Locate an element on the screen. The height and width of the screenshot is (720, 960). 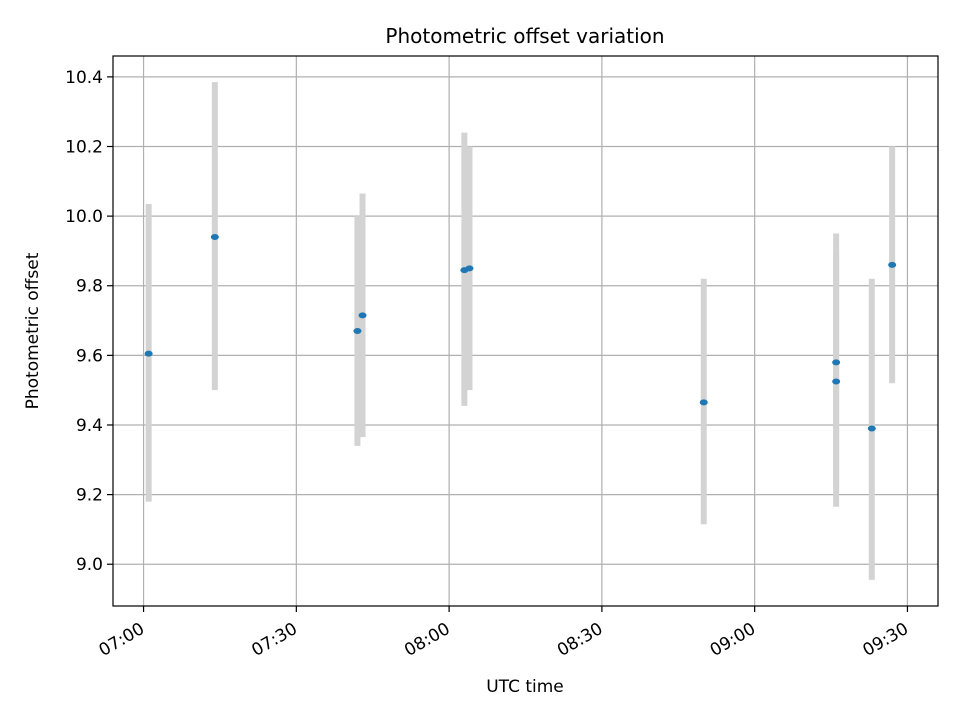
x-axis-ticks: 07:00 07:30 08:00 08:30 09:00 09:30 is located at coordinates (504, 633).